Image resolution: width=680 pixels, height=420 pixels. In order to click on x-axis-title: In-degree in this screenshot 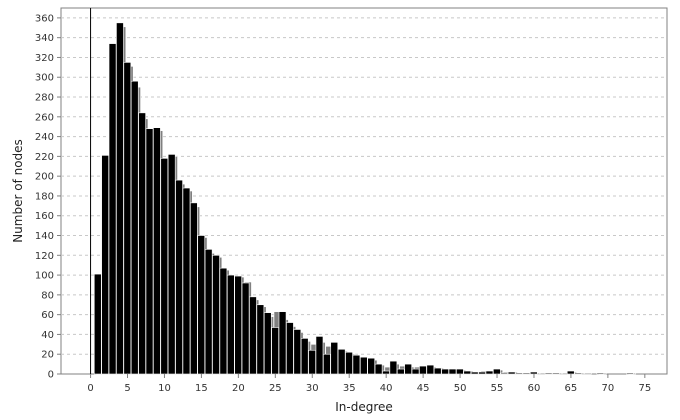, I will do `click(364, 407)`.